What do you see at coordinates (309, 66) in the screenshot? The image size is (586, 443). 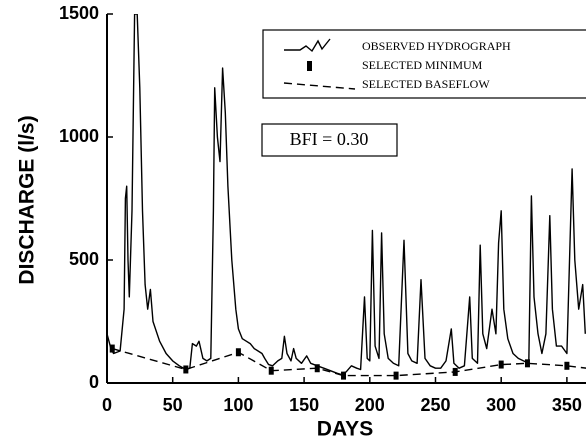 I see `legend-marker` at bounding box center [309, 66].